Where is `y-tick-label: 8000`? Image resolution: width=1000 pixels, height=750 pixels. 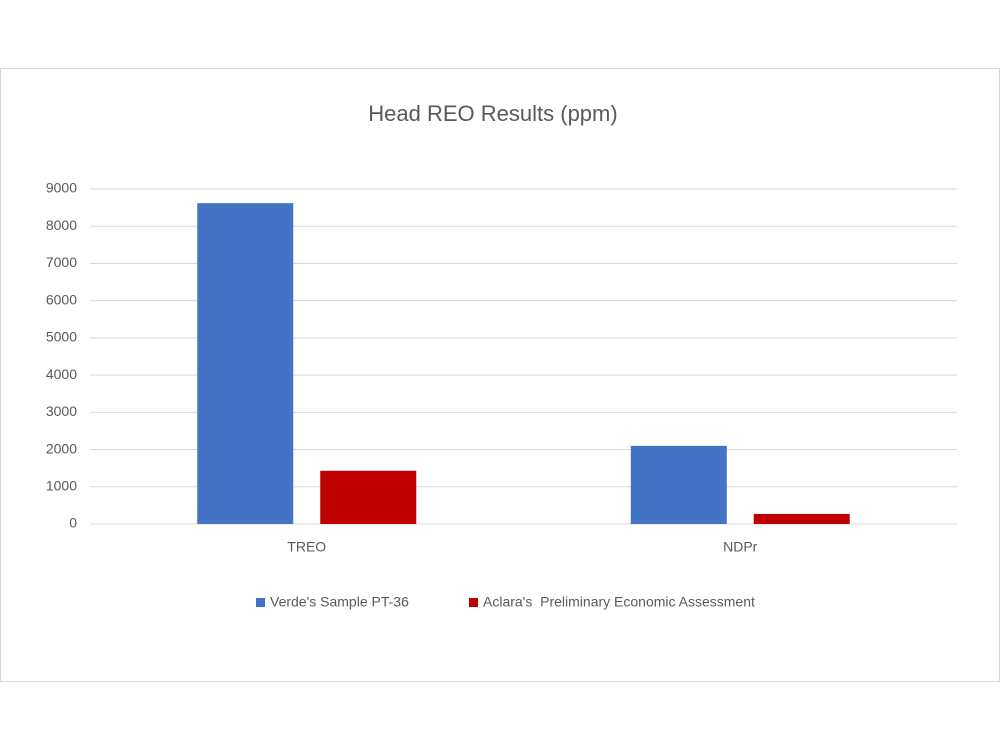 y-tick-label: 8000 is located at coordinates (61, 225).